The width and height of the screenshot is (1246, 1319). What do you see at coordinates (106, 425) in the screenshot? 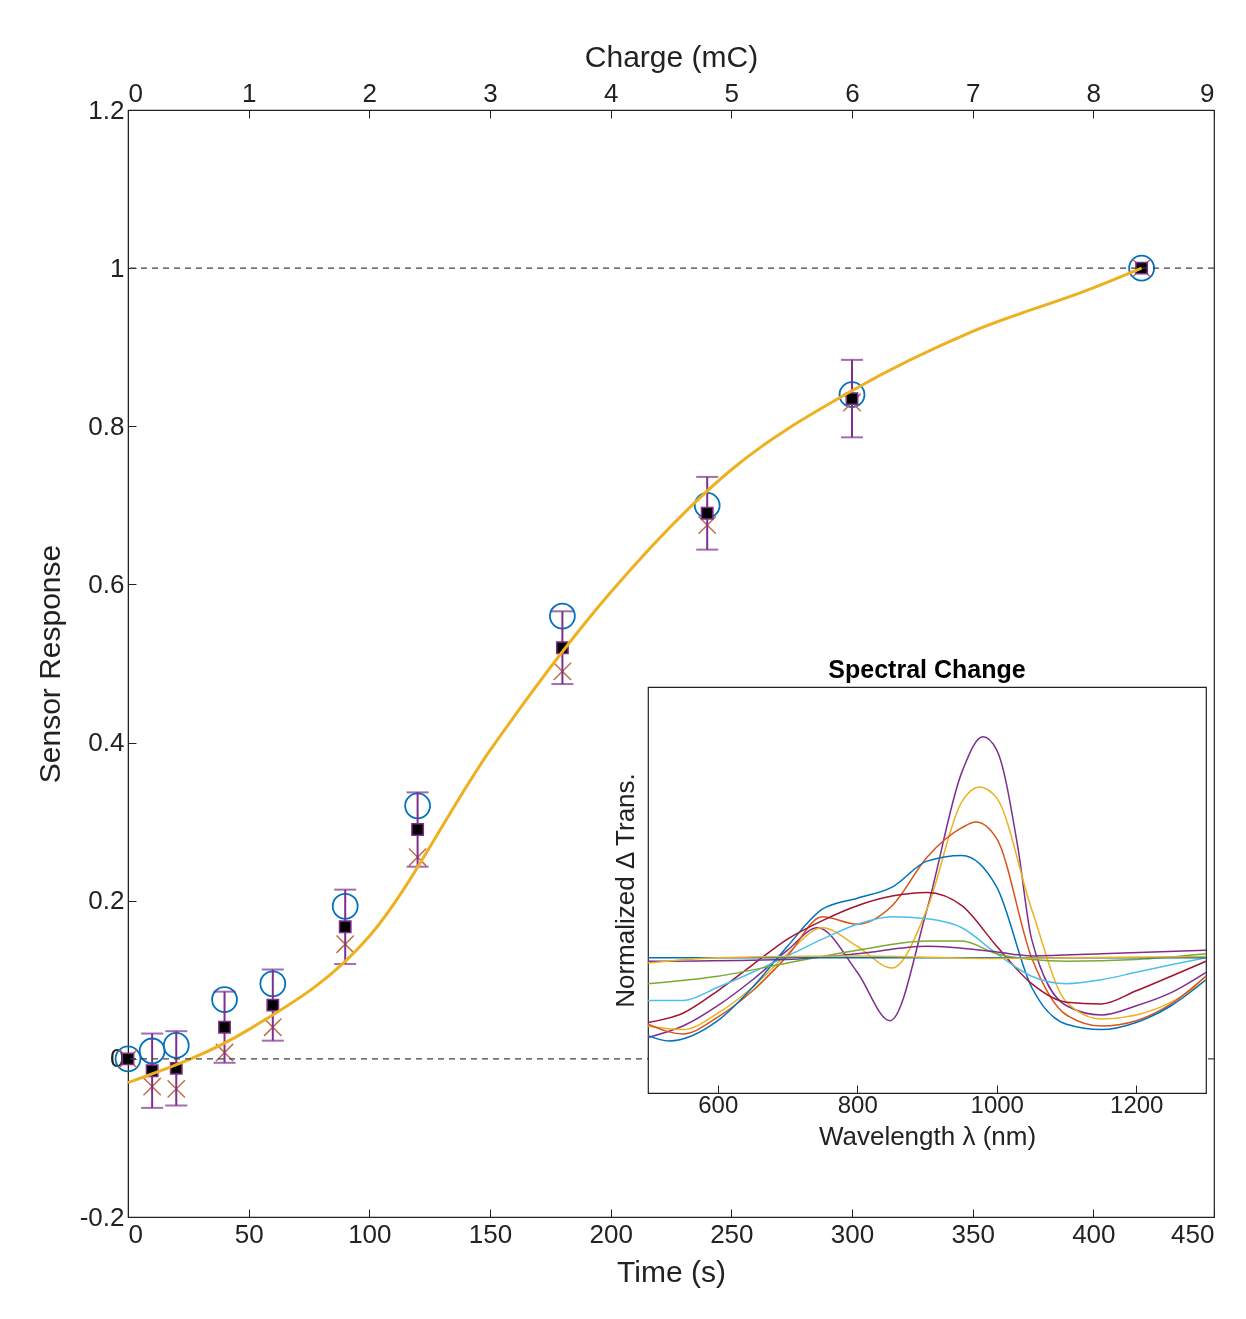
I see `y-tick-label: 0.8` at bounding box center [106, 425].